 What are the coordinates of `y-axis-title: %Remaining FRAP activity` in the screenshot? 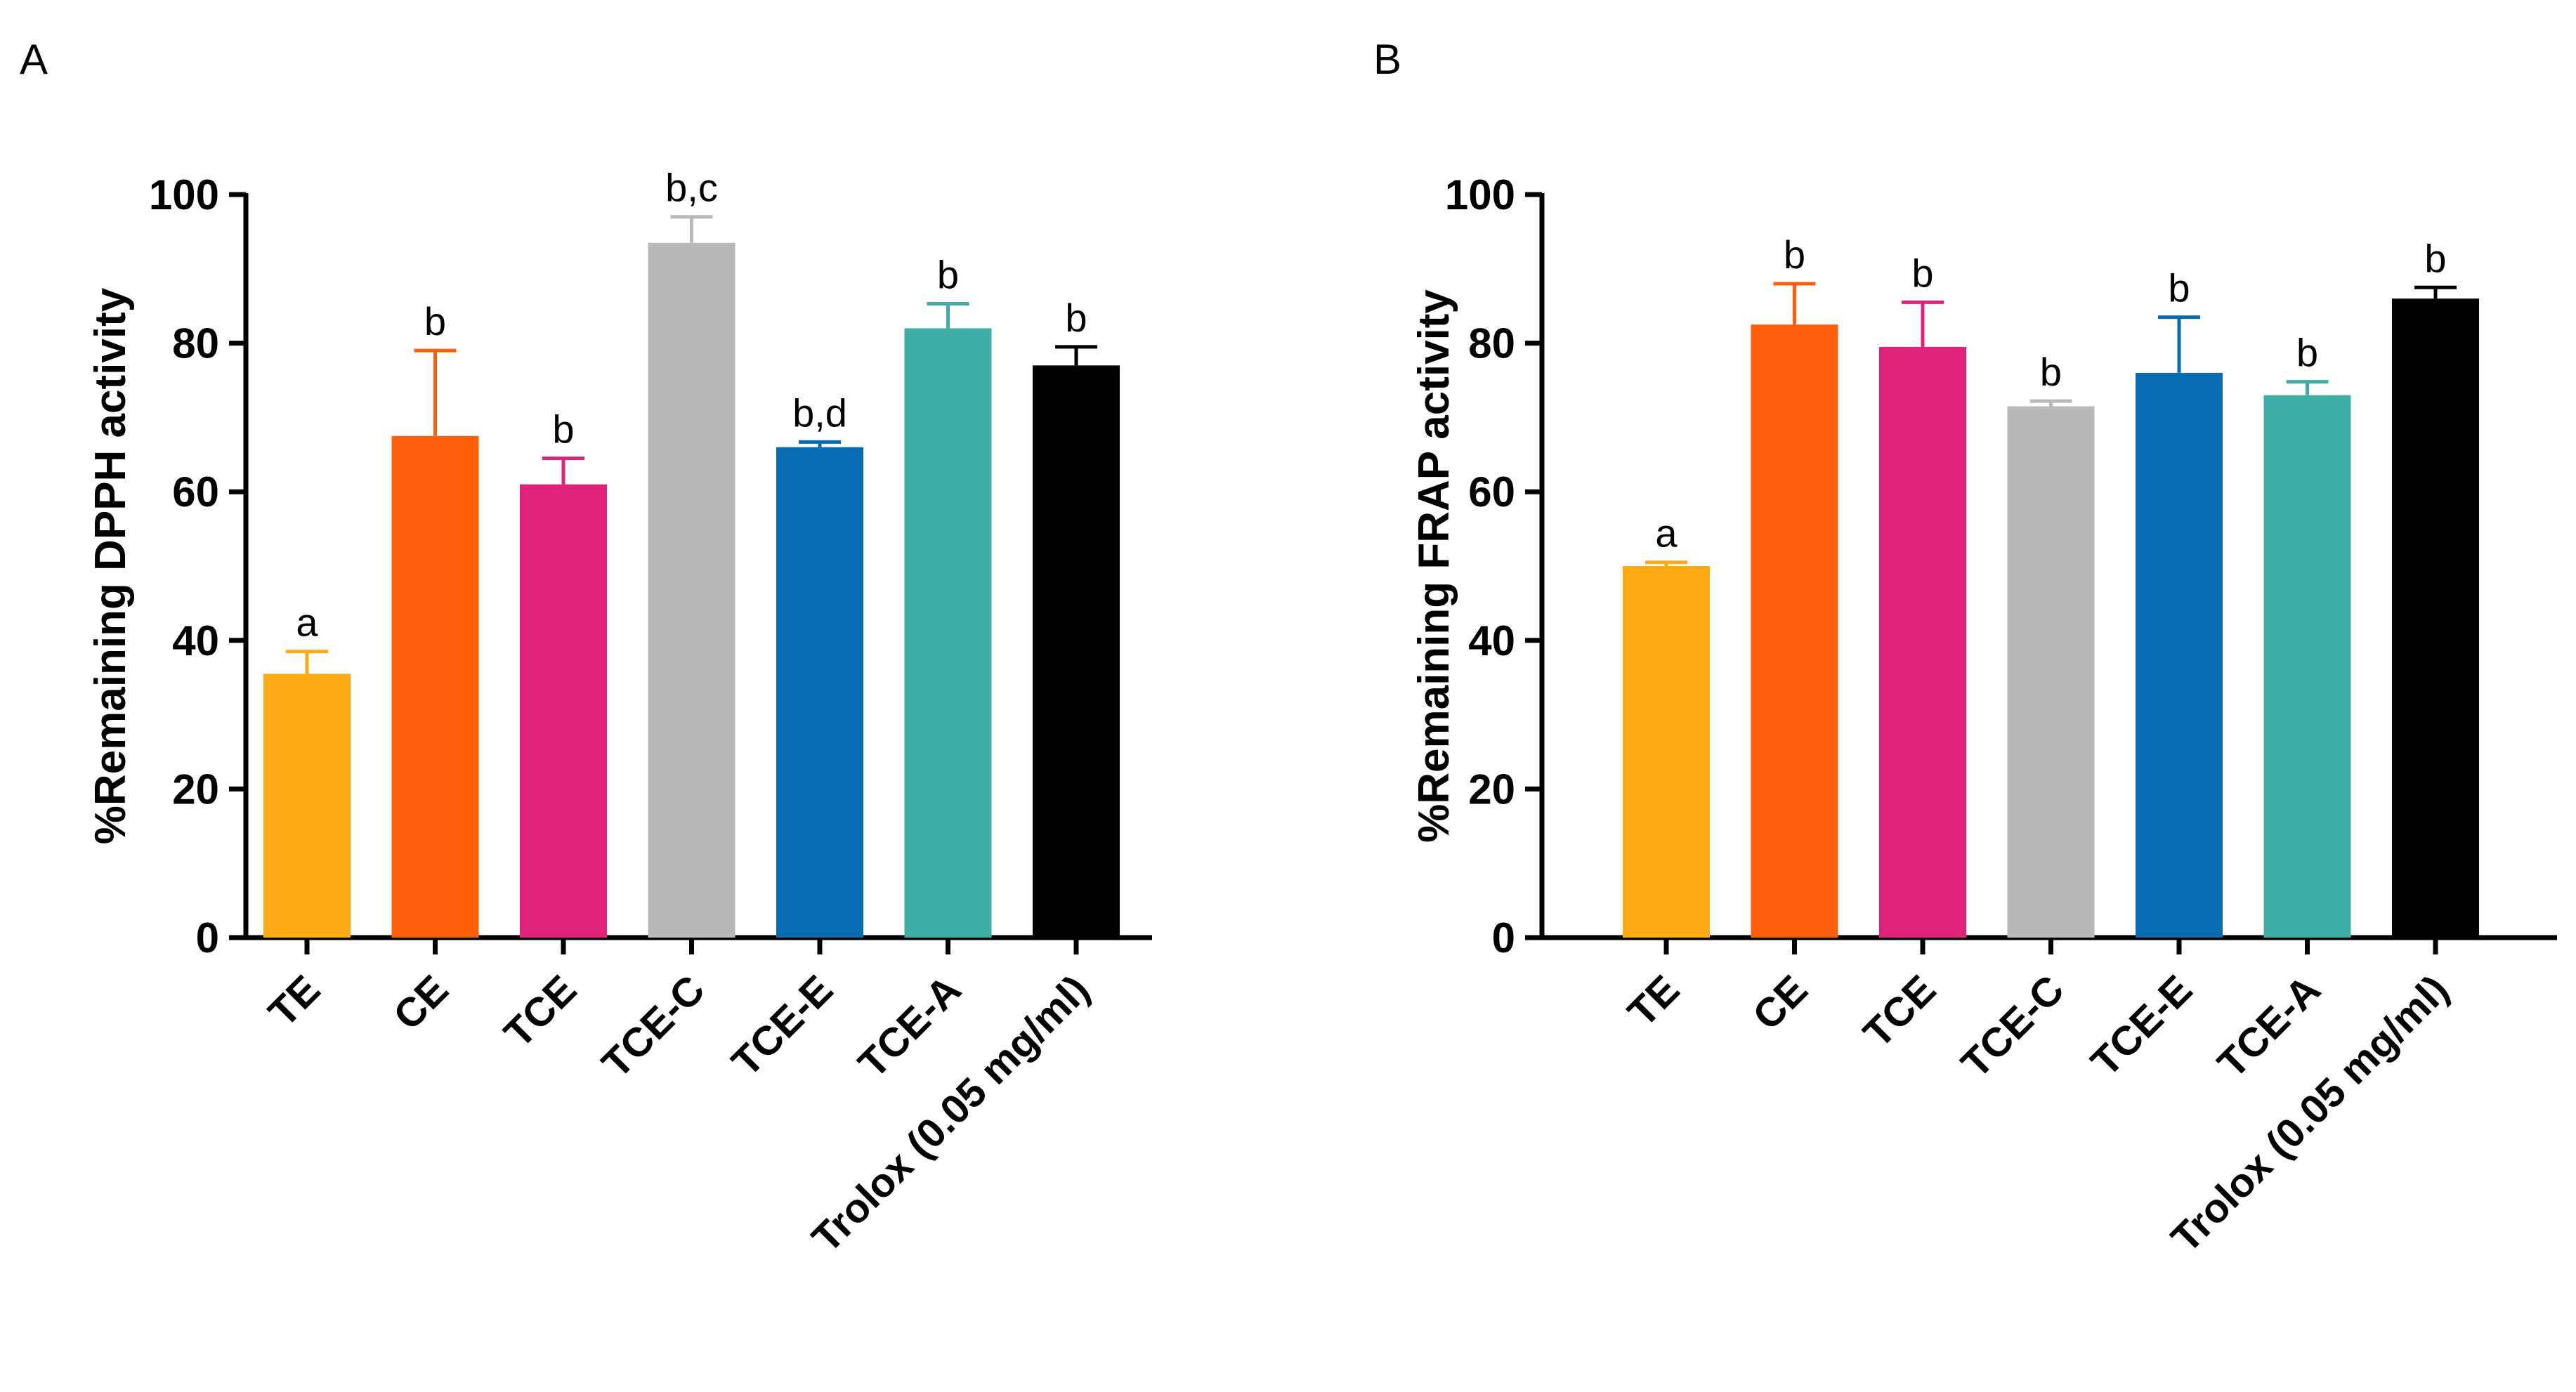 It's located at (1434, 566).